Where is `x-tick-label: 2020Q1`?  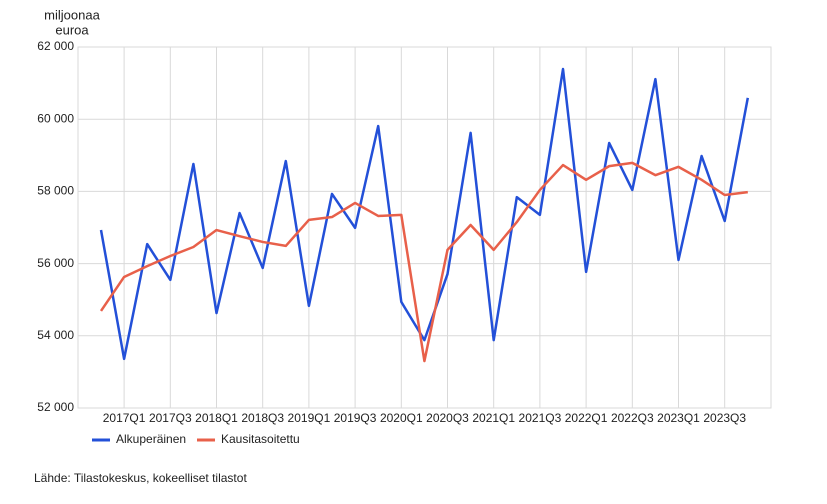
x-tick-label: 2020Q1 is located at coordinates (401, 418).